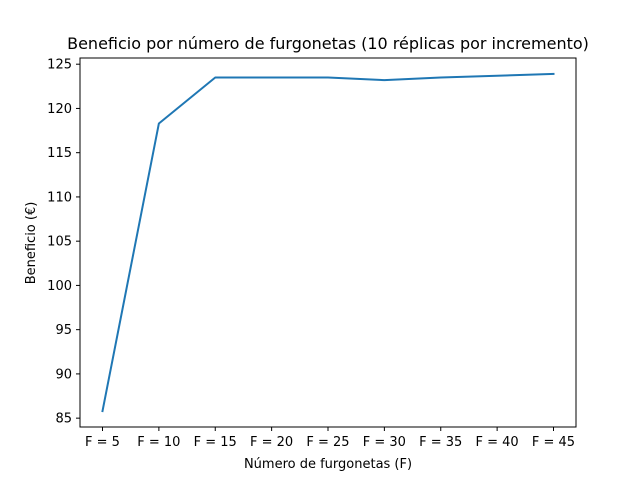  What do you see at coordinates (327, 442) in the screenshot?
I see `x-tick-label: F = 25` at bounding box center [327, 442].